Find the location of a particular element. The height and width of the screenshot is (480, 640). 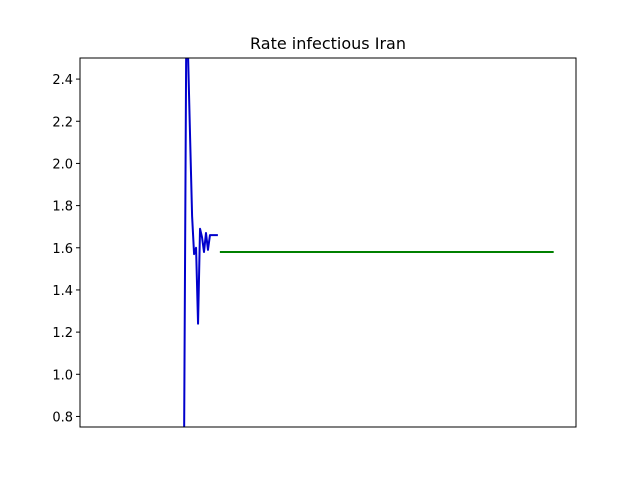

y-tick-label: 1.4 is located at coordinates (62, 291).